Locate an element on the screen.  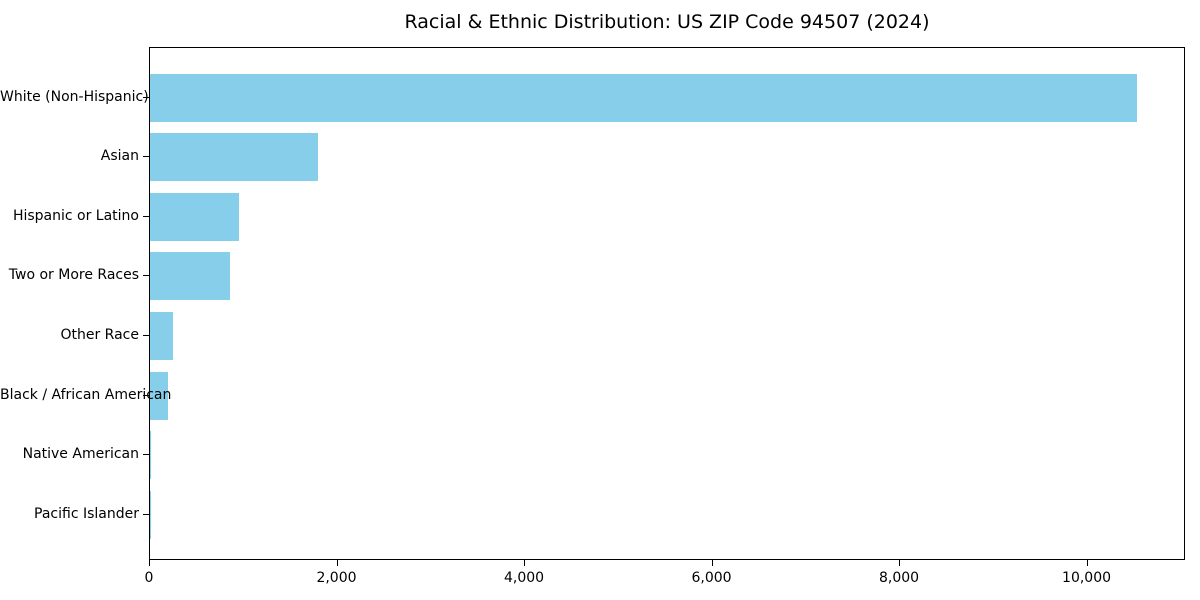
x-tick-label-4-000: 4,000 is located at coordinates (524, 578).